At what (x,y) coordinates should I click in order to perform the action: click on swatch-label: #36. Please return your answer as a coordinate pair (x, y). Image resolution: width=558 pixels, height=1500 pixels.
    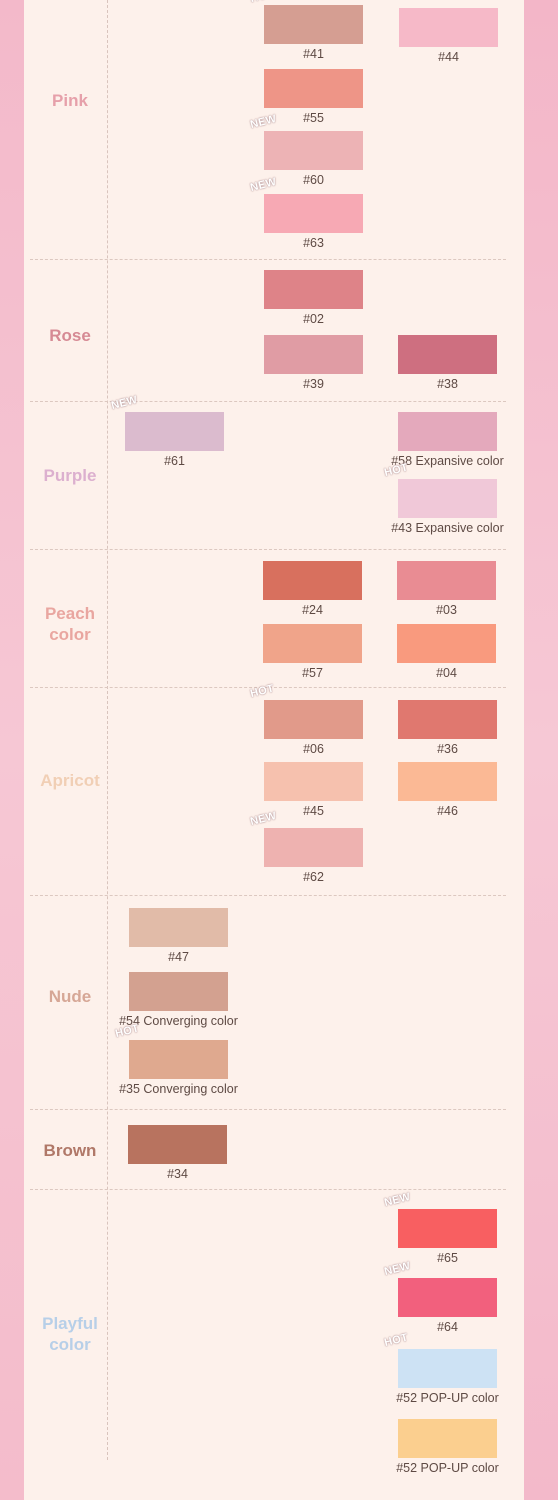
    Looking at the image, I should click on (447, 749).